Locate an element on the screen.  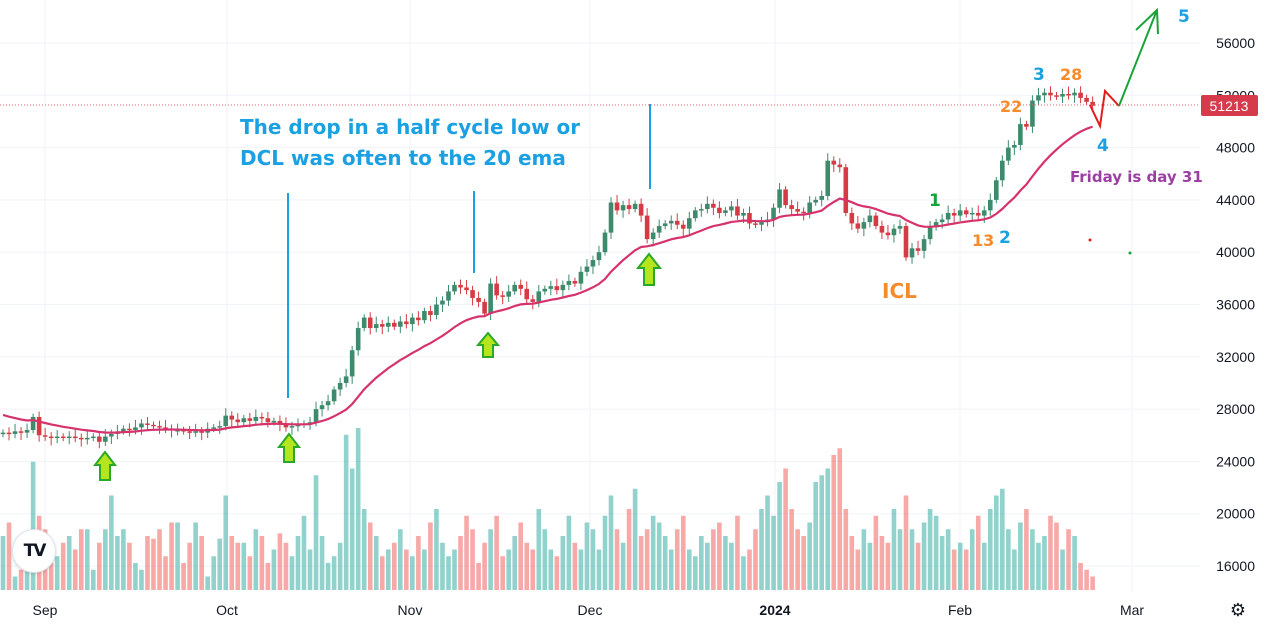
wave-5-label: 5 is located at coordinates (1184, 17).